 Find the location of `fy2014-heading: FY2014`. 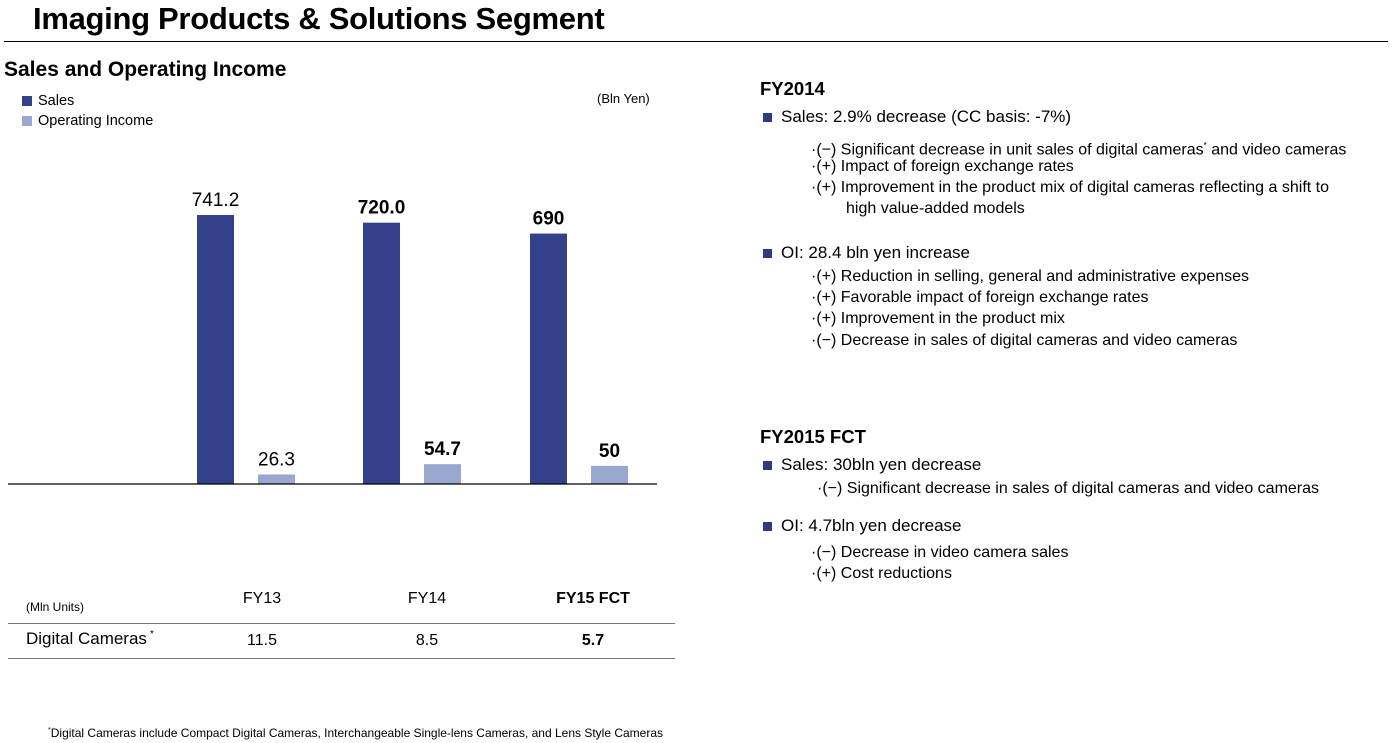

fy2014-heading: FY2014 is located at coordinates (792, 88).